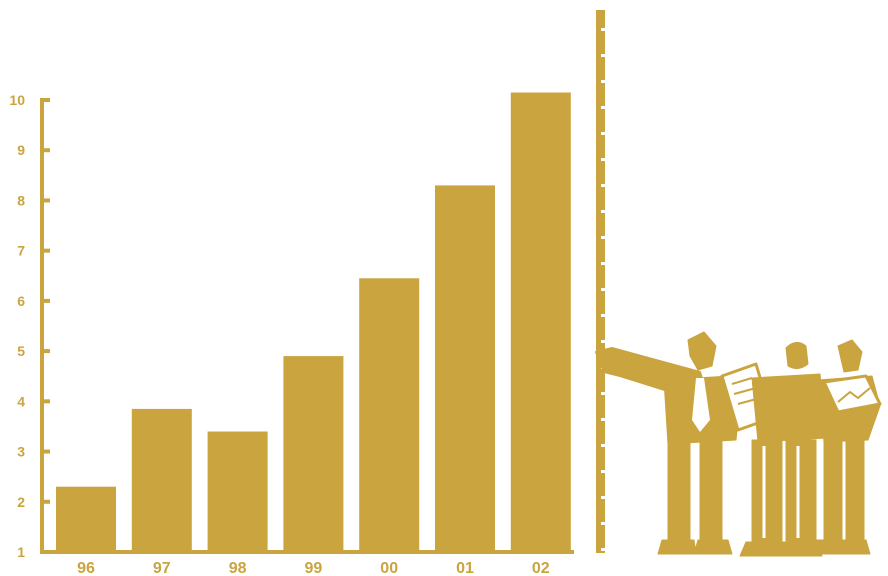  Describe the element at coordinates (21, 502) in the screenshot. I see `y-tick-label: 2` at that location.